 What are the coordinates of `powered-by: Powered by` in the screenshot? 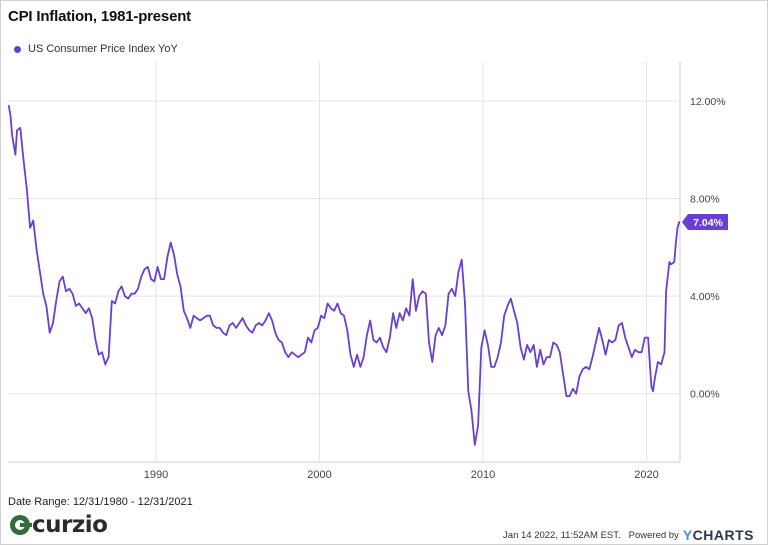 It's located at (653, 535).